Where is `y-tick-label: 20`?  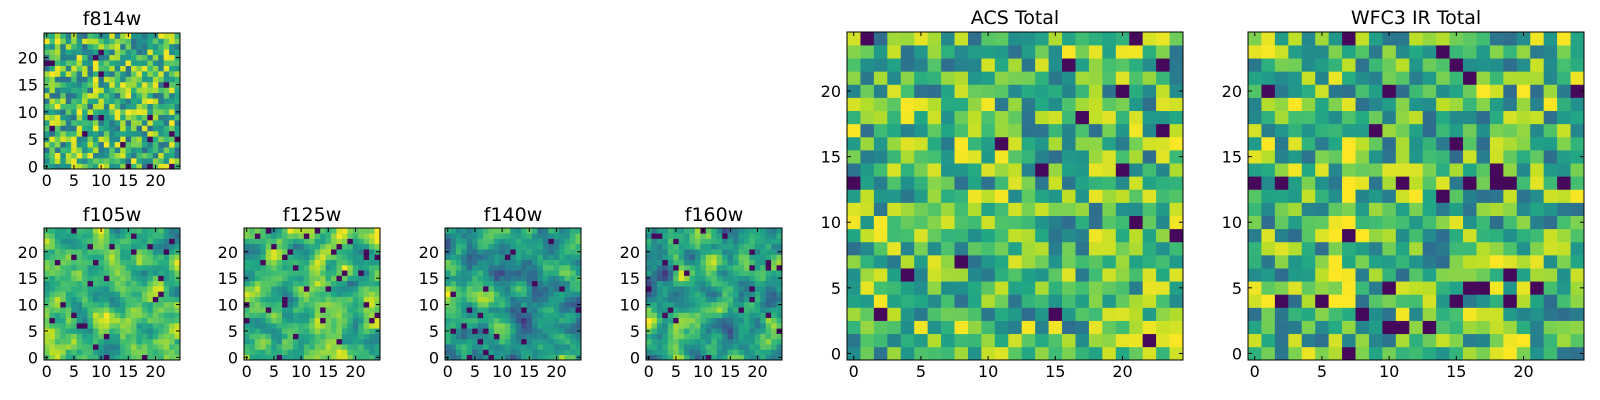 y-tick-label: 20 is located at coordinates (1232, 91).